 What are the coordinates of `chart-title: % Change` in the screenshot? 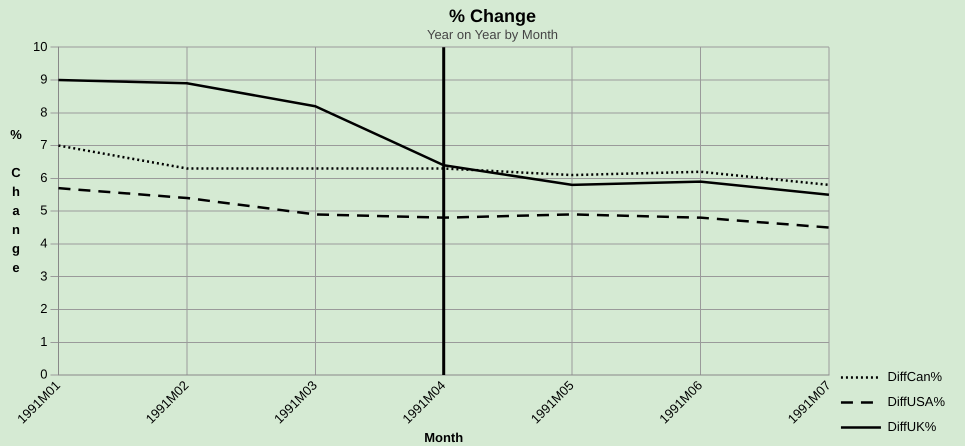 It's located at (492, 16).